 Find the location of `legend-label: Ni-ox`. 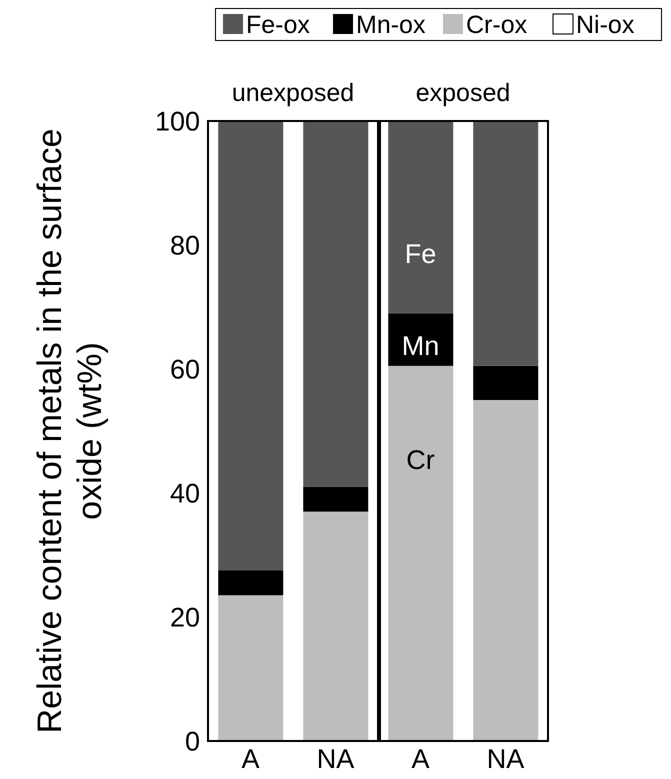

legend-label: Ni-ox is located at coordinates (605, 25).